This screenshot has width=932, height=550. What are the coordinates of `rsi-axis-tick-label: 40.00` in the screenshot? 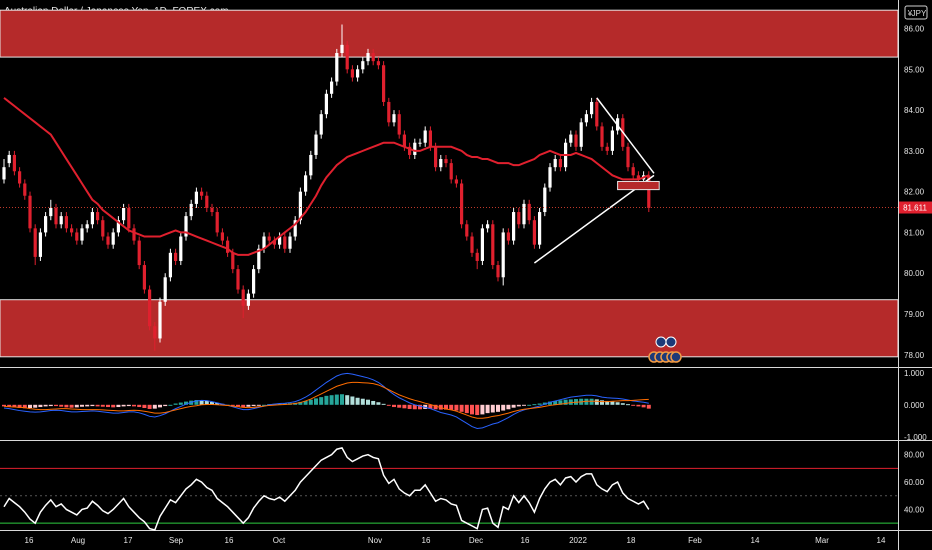 It's located at (914, 509).